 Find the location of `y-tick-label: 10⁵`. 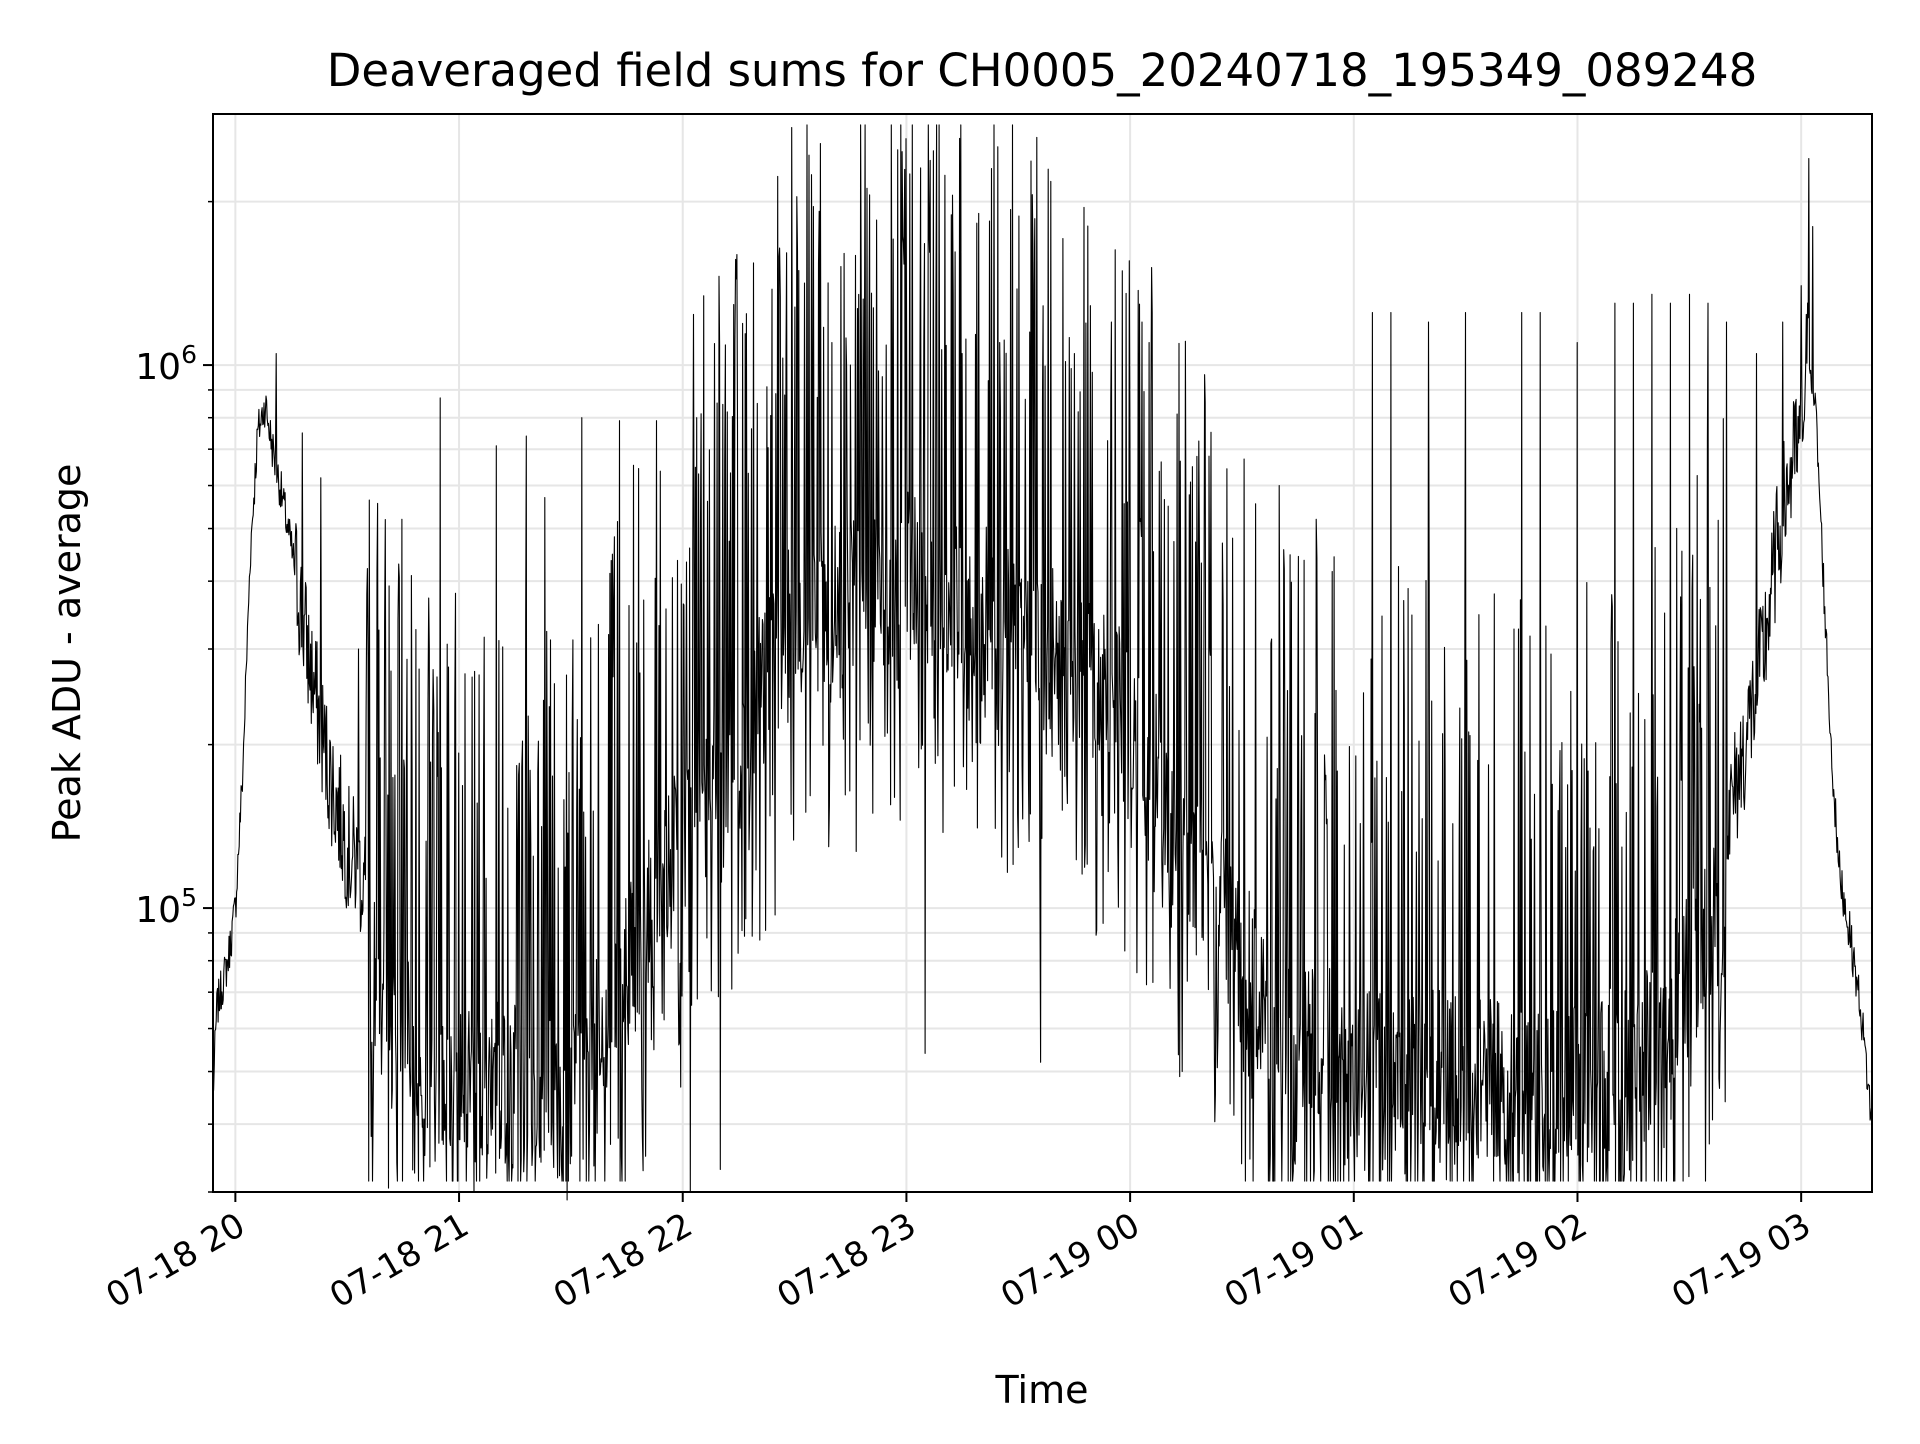

y-tick-label: 10⁵ is located at coordinates (166, 907).